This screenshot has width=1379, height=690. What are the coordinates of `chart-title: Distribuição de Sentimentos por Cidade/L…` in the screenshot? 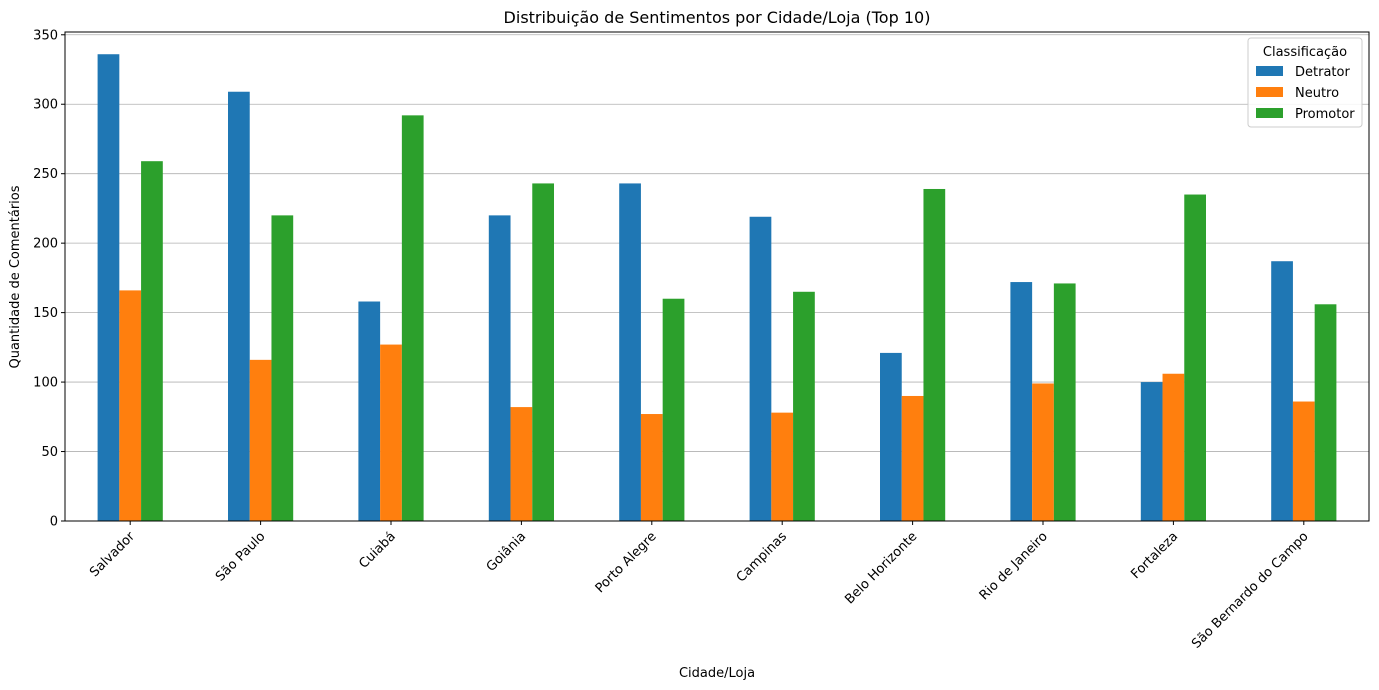 It's located at (717, 17).